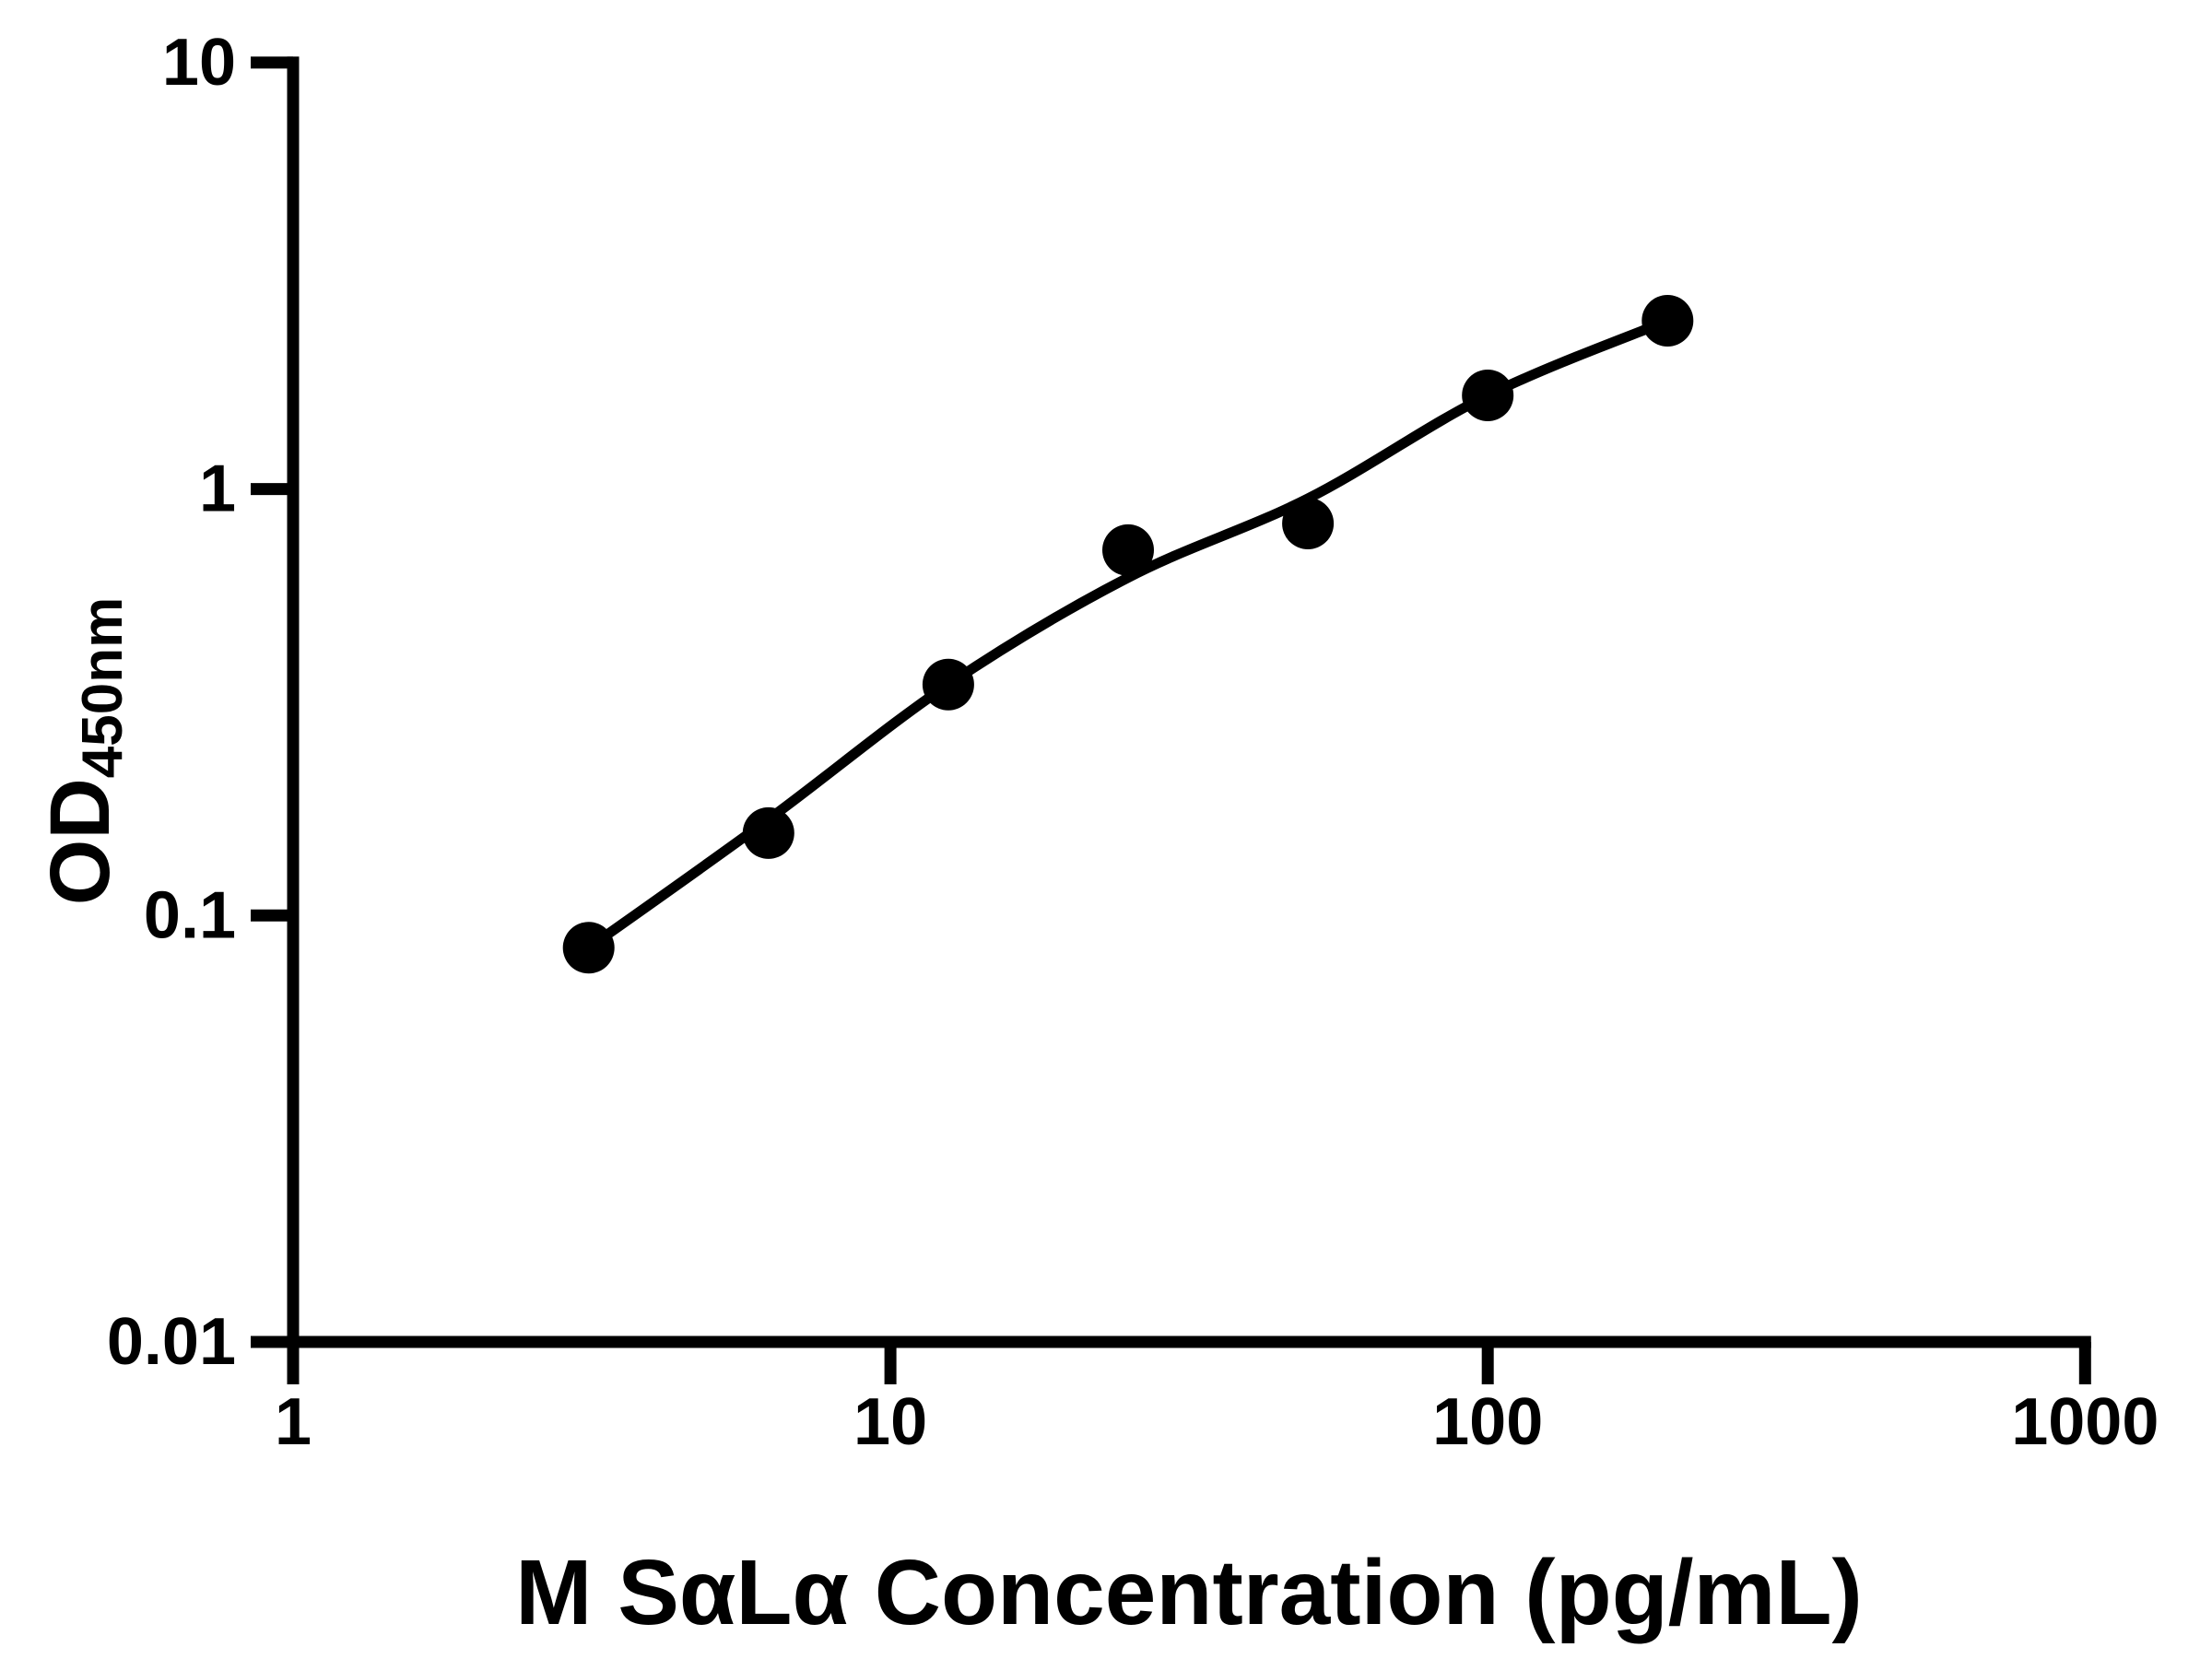 The height and width of the screenshot is (1659, 2212). Describe the element at coordinates (890, 1422) in the screenshot. I see `x-tick-label: 10` at that location.